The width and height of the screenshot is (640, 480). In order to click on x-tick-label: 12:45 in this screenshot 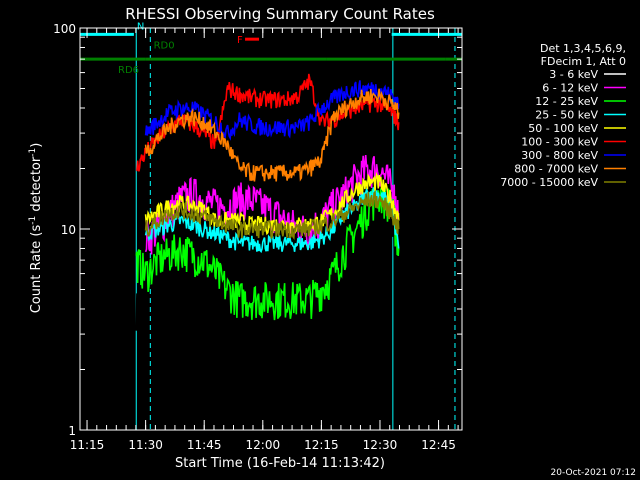, I will do `click(438, 445)`.